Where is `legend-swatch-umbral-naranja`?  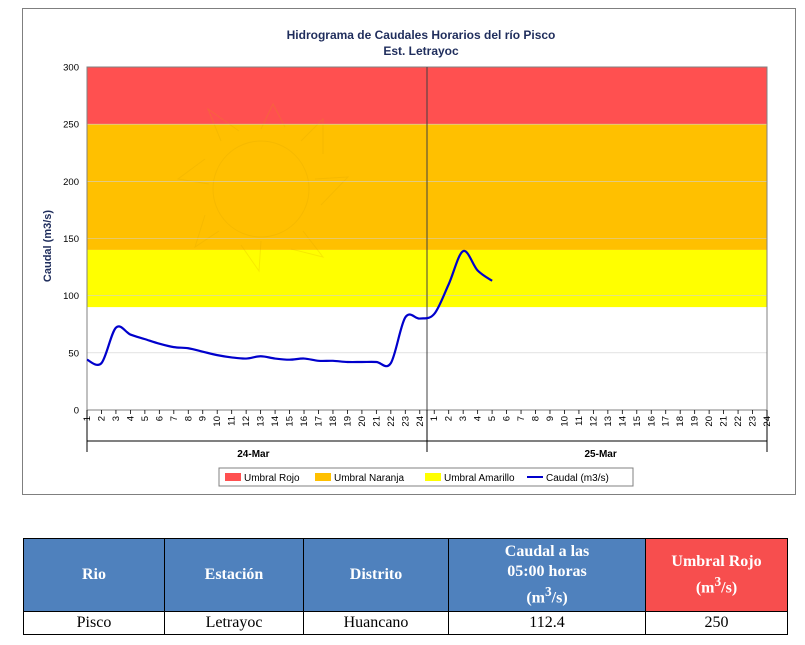 legend-swatch-umbral-naranja is located at coordinates (323, 477).